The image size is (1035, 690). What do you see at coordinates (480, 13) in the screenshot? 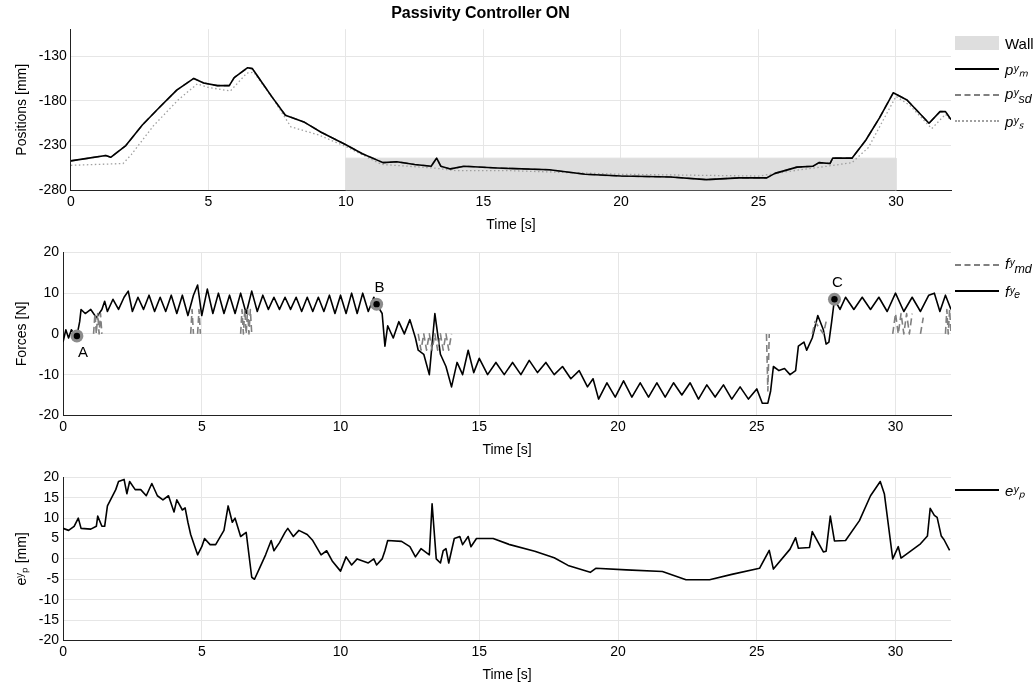
I see `chart-title: Passivity Controller ON` at bounding box center [480, 13].